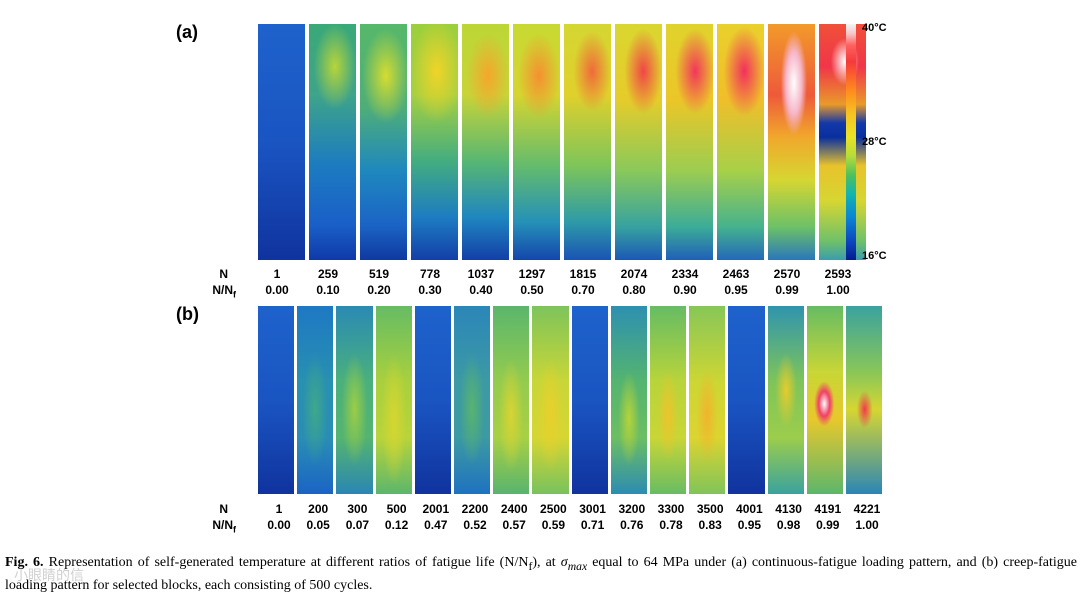  Describe the element at coordinates (430, 290) in the screenshot. I see `life-ratio-label: 0.30` at that location.